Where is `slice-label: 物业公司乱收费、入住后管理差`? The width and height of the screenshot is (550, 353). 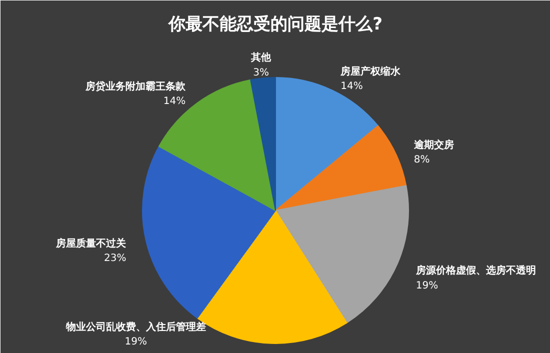
slice-label: 物业公司乱收费、入住后管理差 is located at coordinates (135, 327).